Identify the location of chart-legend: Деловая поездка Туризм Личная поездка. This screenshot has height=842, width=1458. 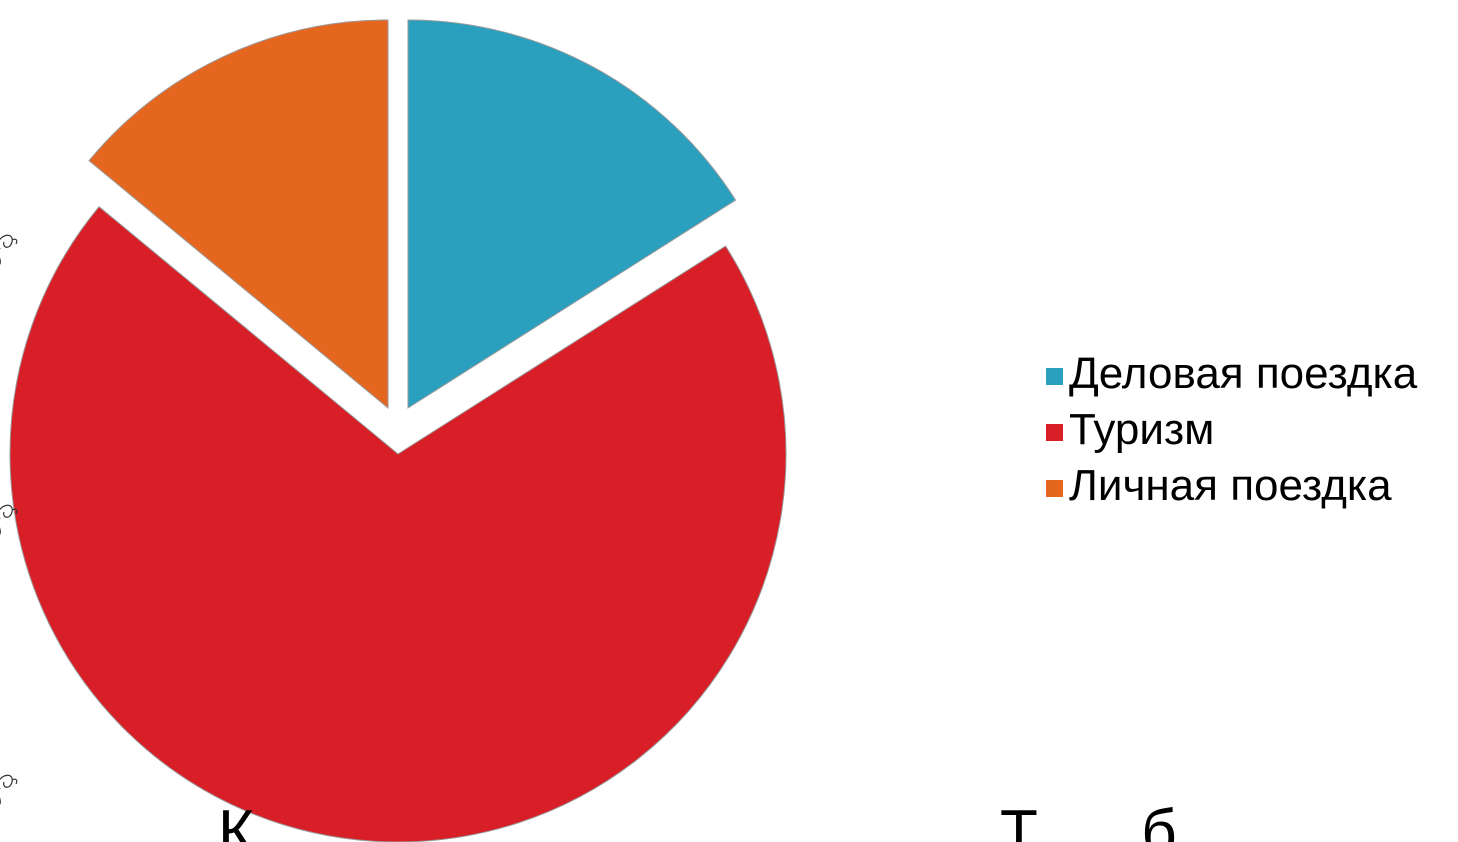
(1231, 430).